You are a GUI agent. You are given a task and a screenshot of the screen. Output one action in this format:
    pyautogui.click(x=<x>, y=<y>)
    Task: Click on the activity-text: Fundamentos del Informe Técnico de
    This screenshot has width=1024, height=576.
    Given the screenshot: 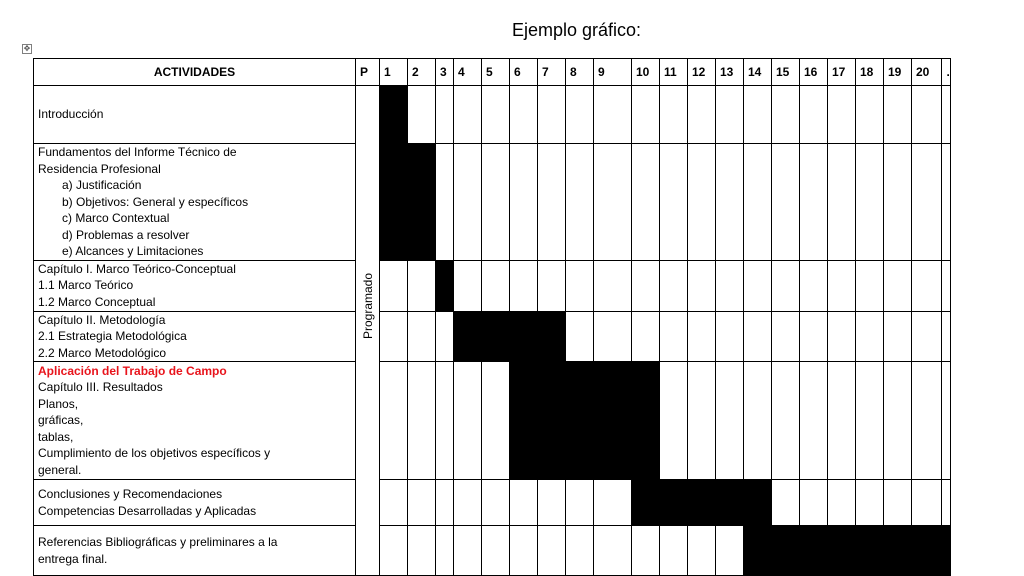 What is the action you would take?
    pyautogui.click(x=137, y=152)
    